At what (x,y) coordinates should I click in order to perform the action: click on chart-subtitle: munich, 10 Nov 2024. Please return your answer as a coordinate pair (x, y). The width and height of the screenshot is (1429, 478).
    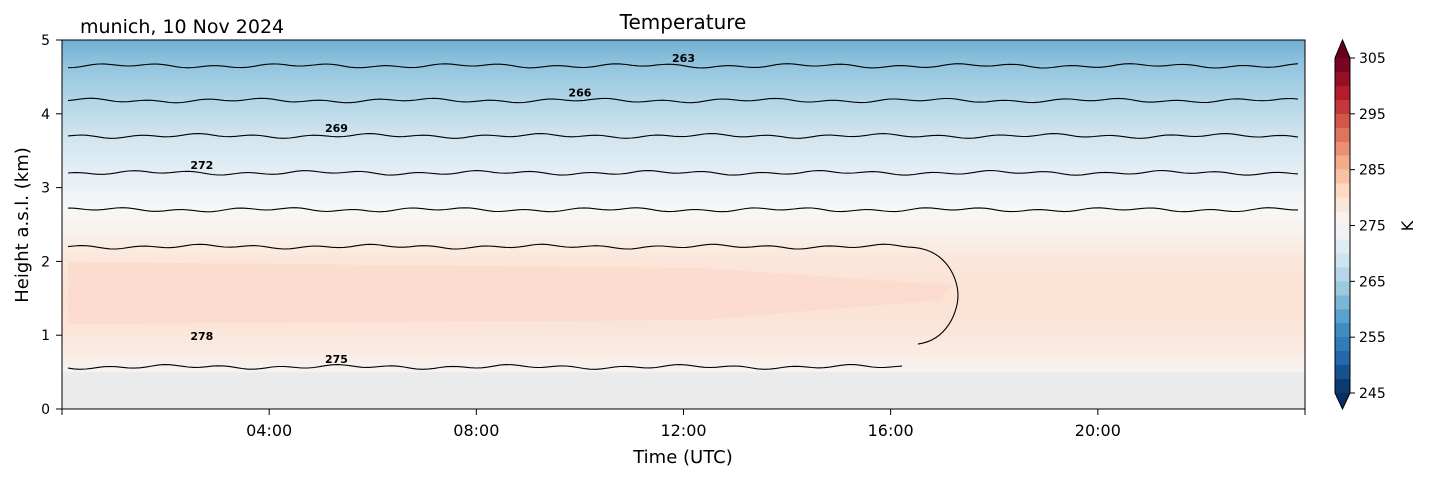
    Looking at the image, I should click on (182, 27).